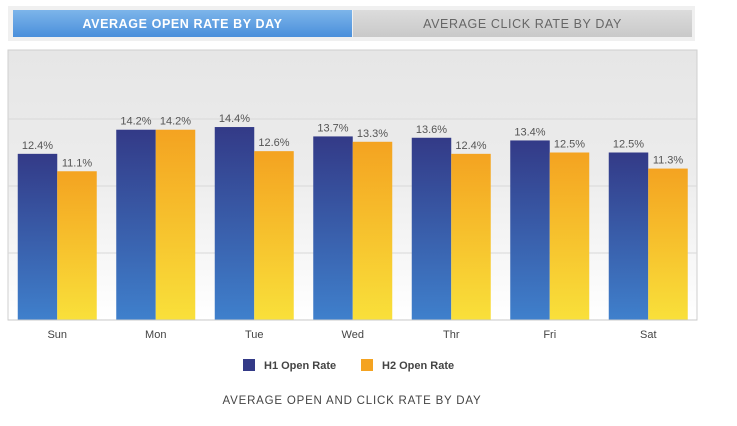 This screenshot has width=737, height=426. Describe the element at coordinates (300, 366) in the screenshot. I see `legend-label: H1 Open Rate` at that location.